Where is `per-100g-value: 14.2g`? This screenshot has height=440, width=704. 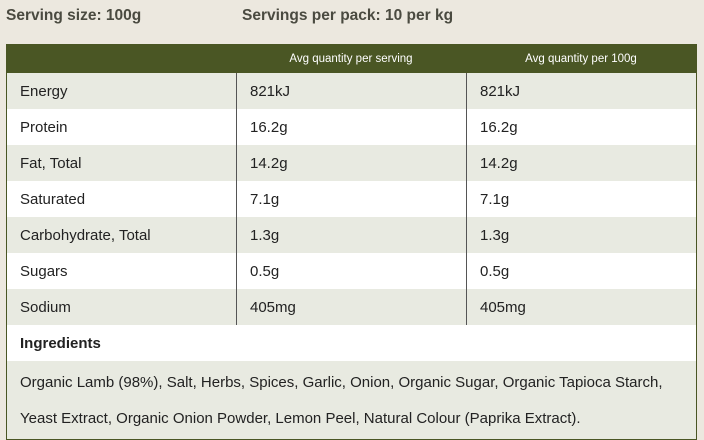 per-100g-value: 14.2g is located at coordinates (581, 163).